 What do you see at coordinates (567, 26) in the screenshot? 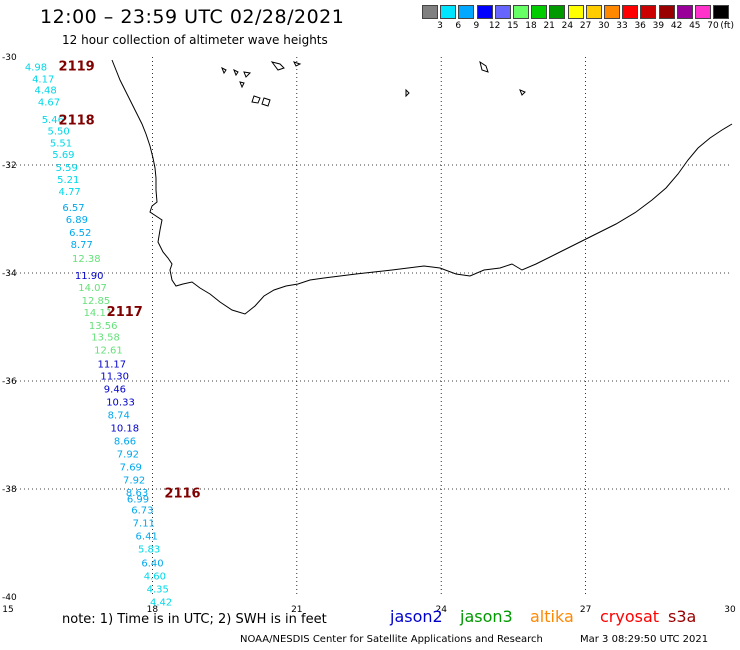
I see `scale-label: 24` at bounding box center [567, 26].